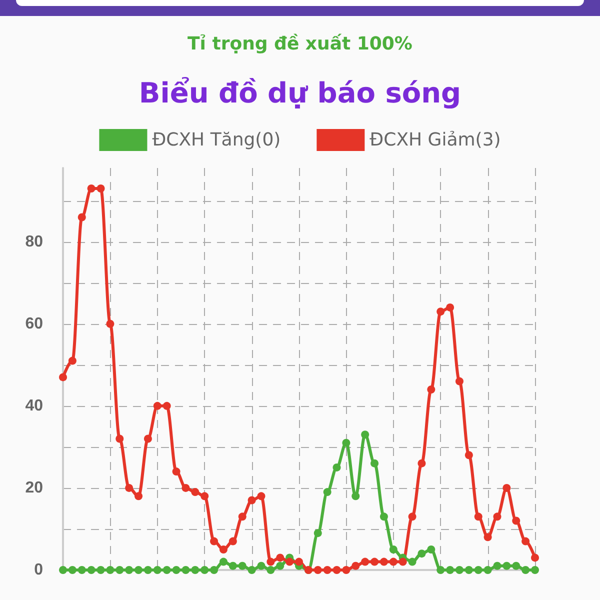 This screenshot has width=600, height=600. Describe the element at coordinates (34, 487) in the screenshot. I see `y-tick-label: 20` at that location.